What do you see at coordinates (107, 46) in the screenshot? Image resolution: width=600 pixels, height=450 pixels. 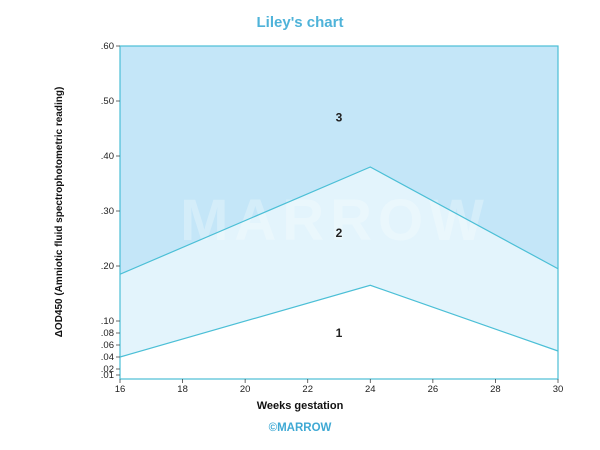 I see `y-tick-label-.60: .60` at bounding box center [107, 46].